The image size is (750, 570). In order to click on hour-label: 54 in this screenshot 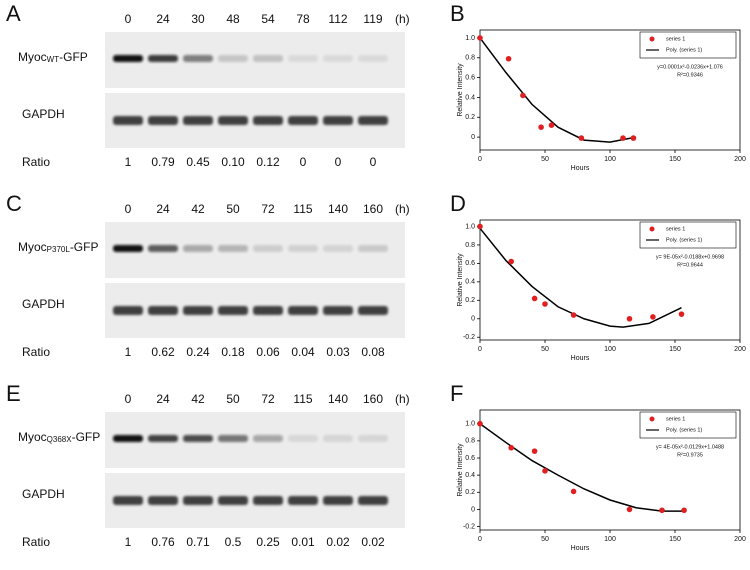, I will do `click(268, 19)`.